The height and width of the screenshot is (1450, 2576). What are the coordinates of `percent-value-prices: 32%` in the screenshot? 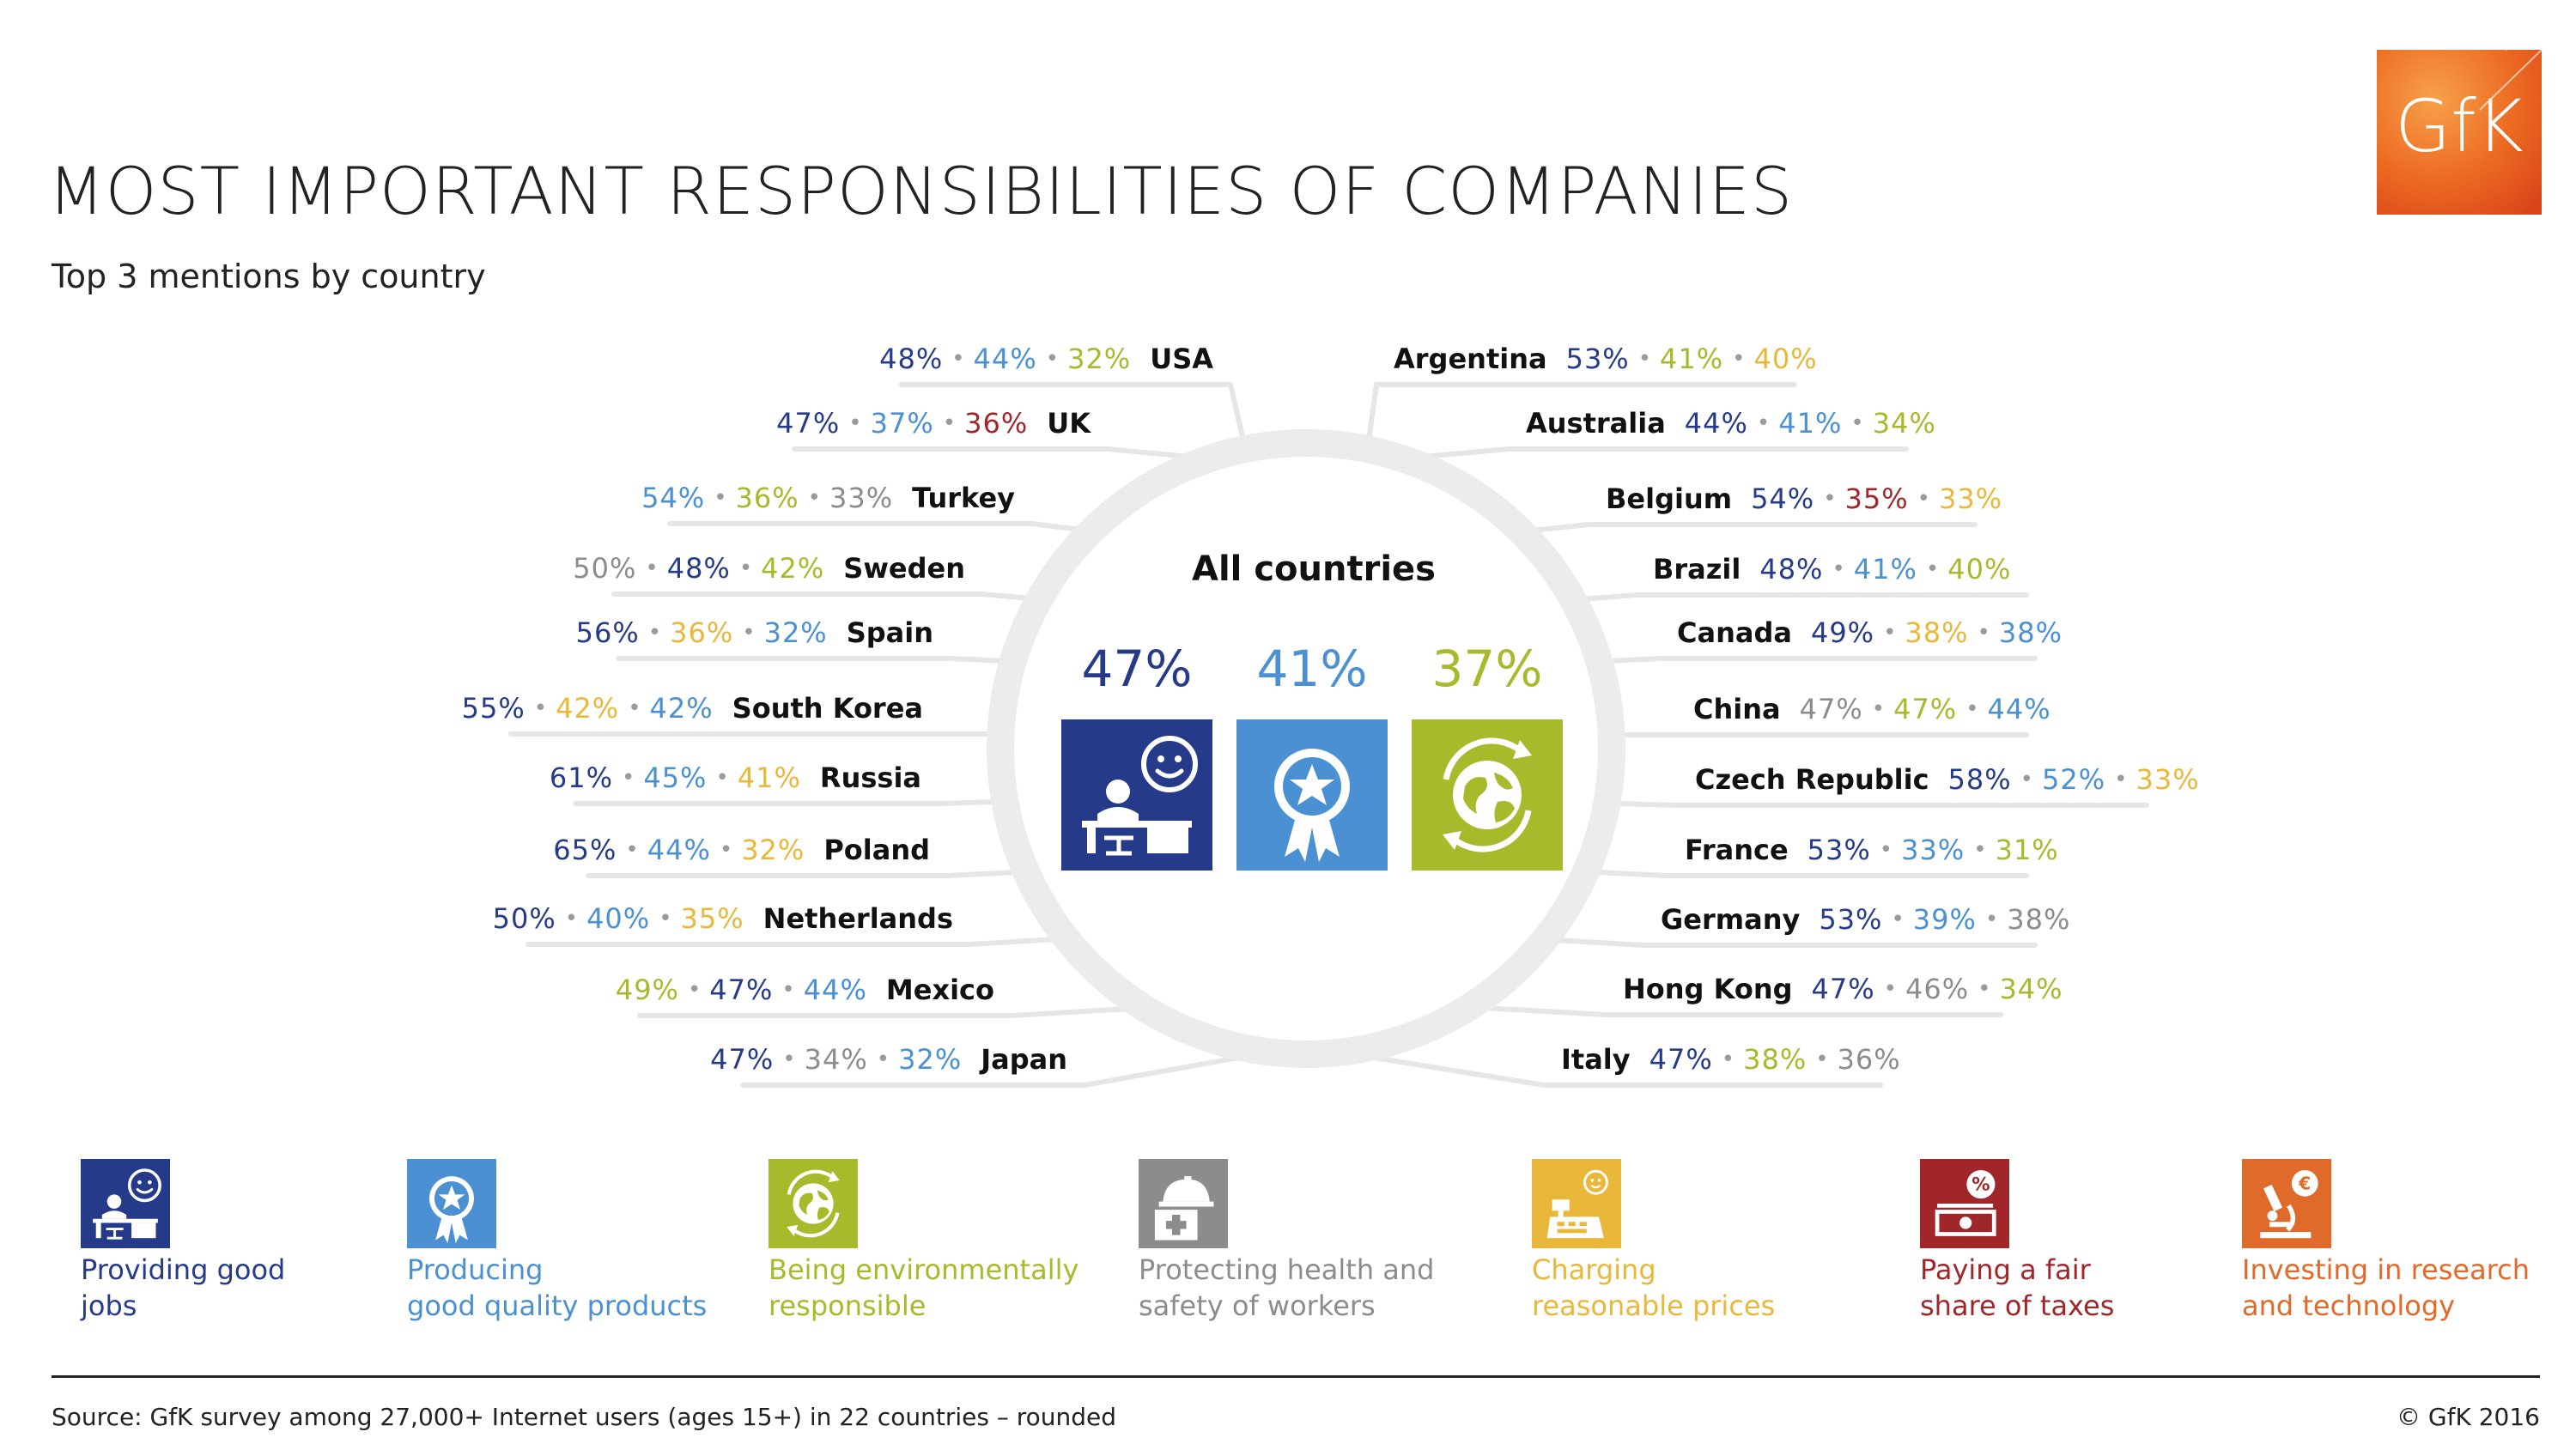 It's located at (773, 850).